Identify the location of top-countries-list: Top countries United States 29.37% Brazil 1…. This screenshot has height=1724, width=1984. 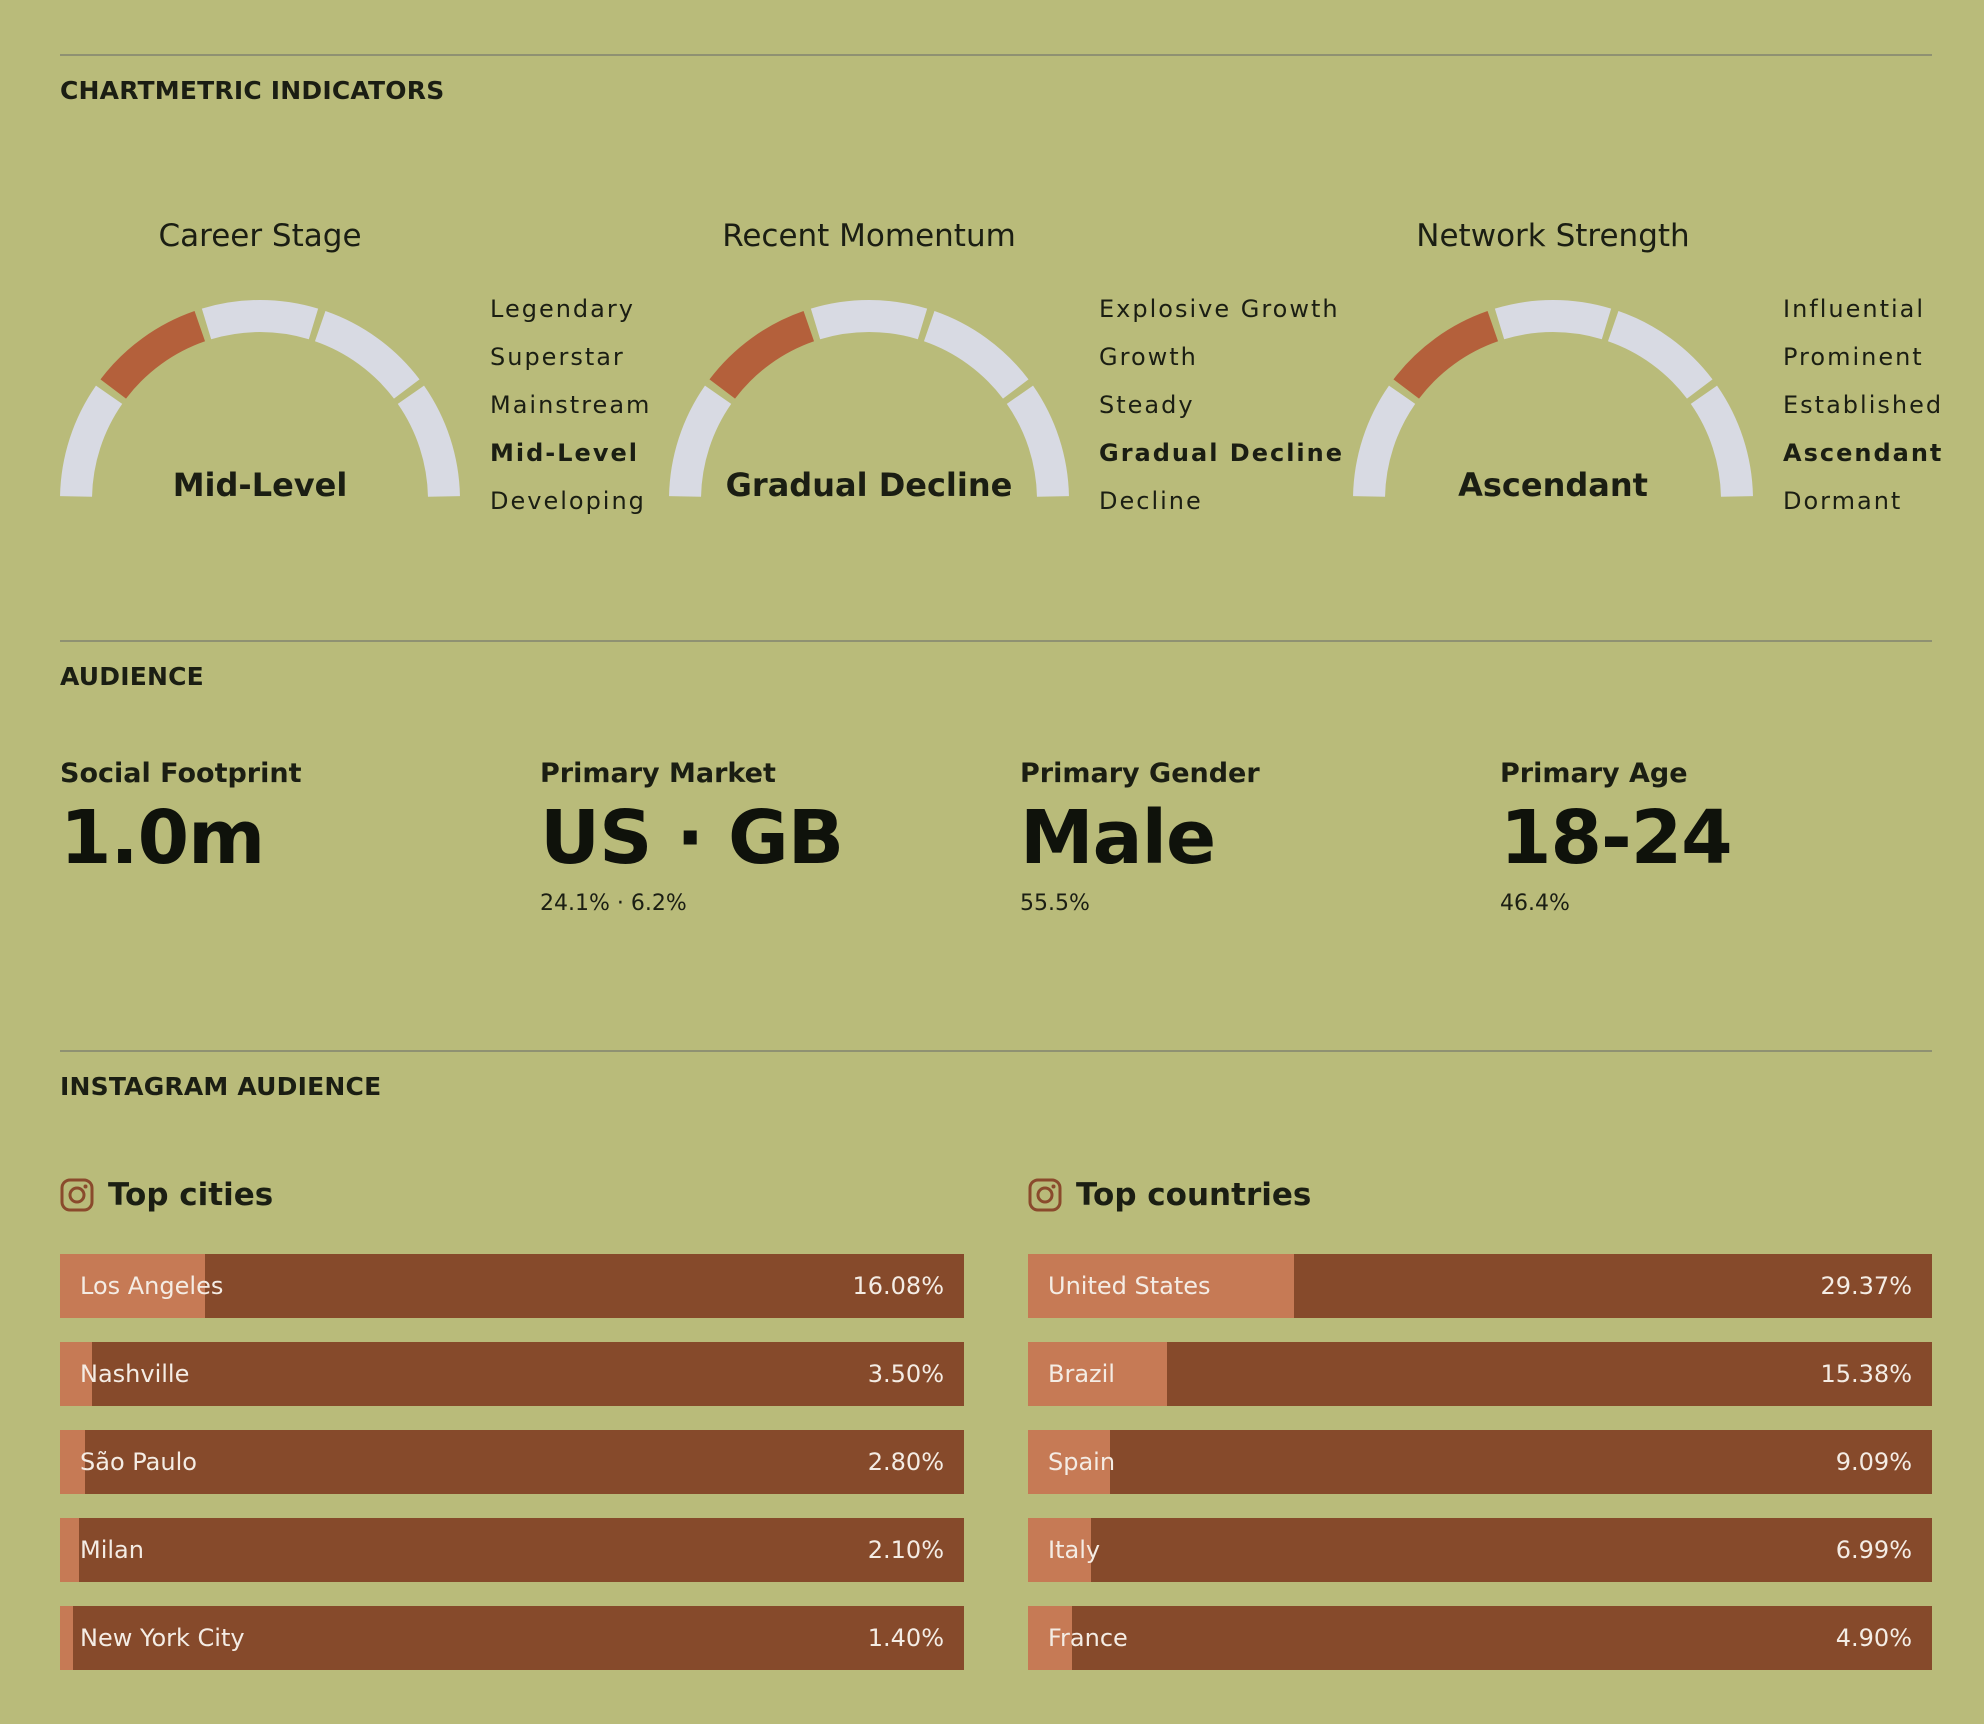
(1480, 1420).